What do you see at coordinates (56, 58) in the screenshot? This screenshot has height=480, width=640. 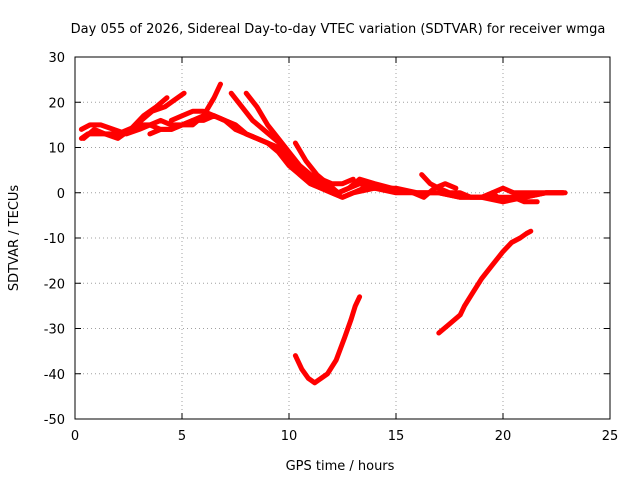 I see `y-tick-label: 30` at bounding box center [56, 58].